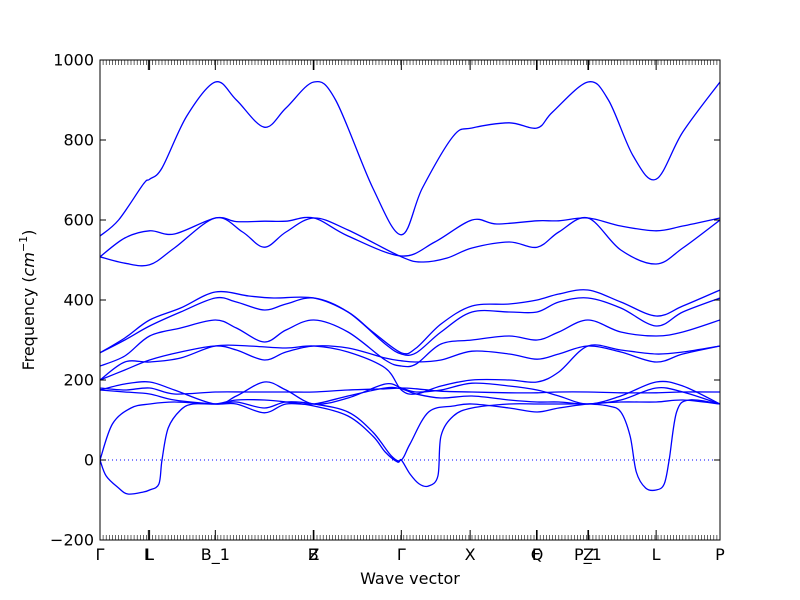 Image resolution: width=800 pixels, height=600 pixels. I want to click on y-tick-label: 400, so click(78, 300).